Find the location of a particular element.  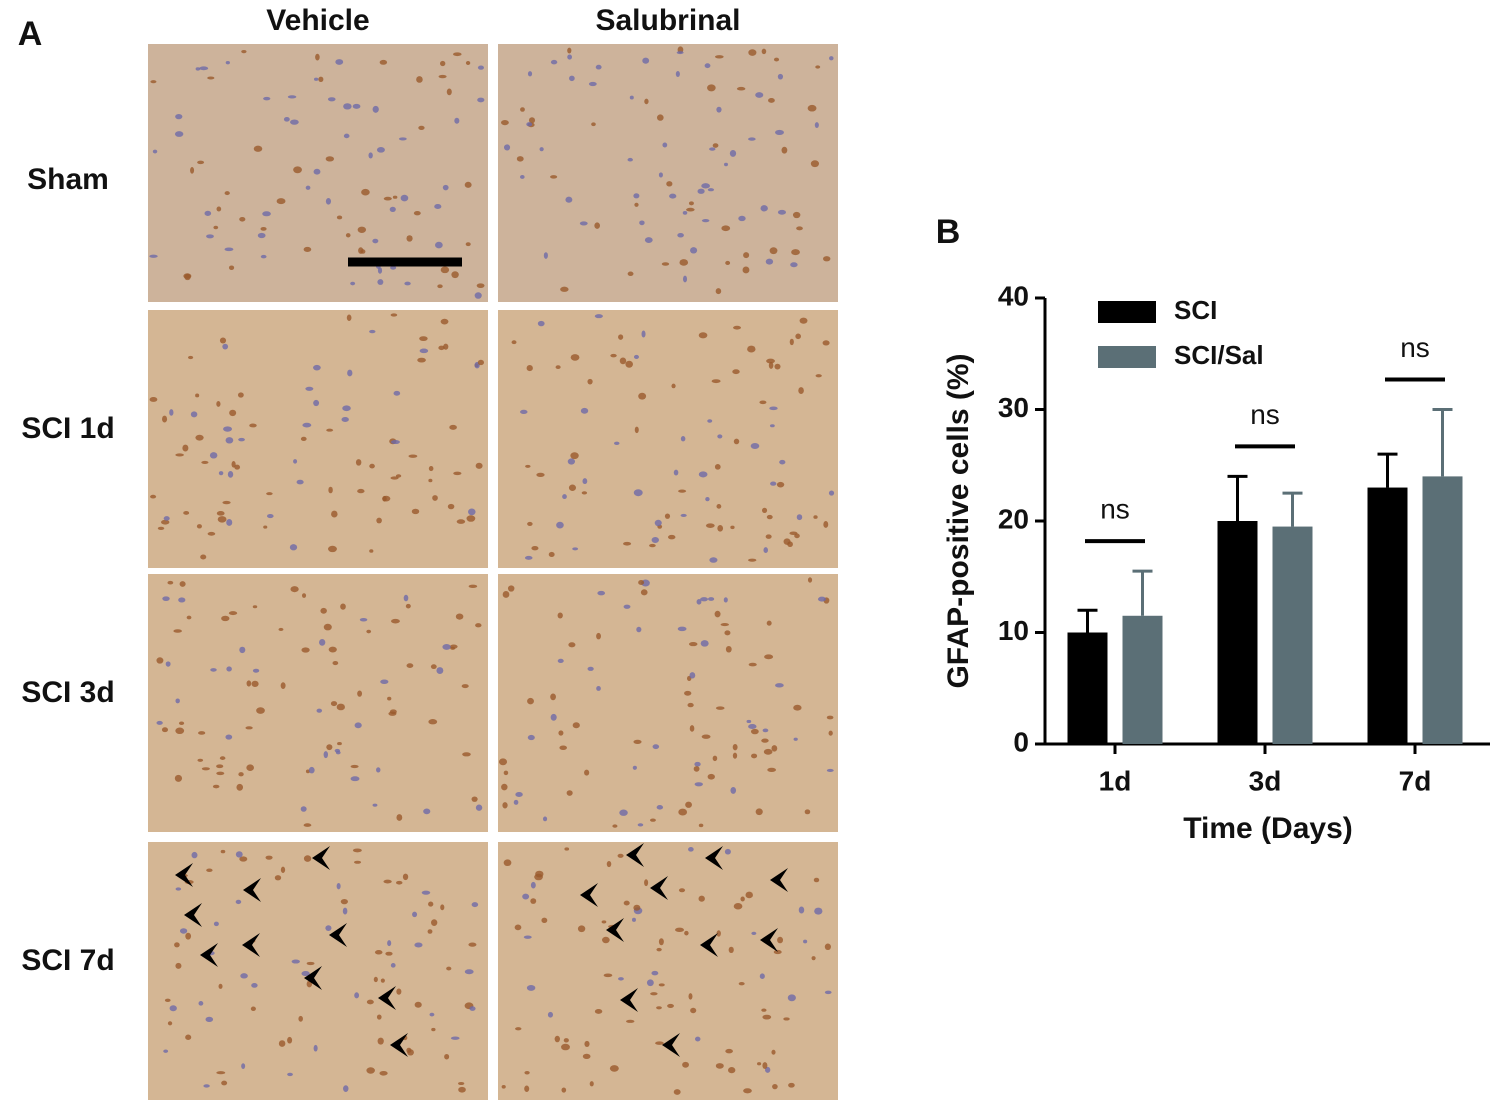

row-label: Sham is located at coordinates (68, 179).